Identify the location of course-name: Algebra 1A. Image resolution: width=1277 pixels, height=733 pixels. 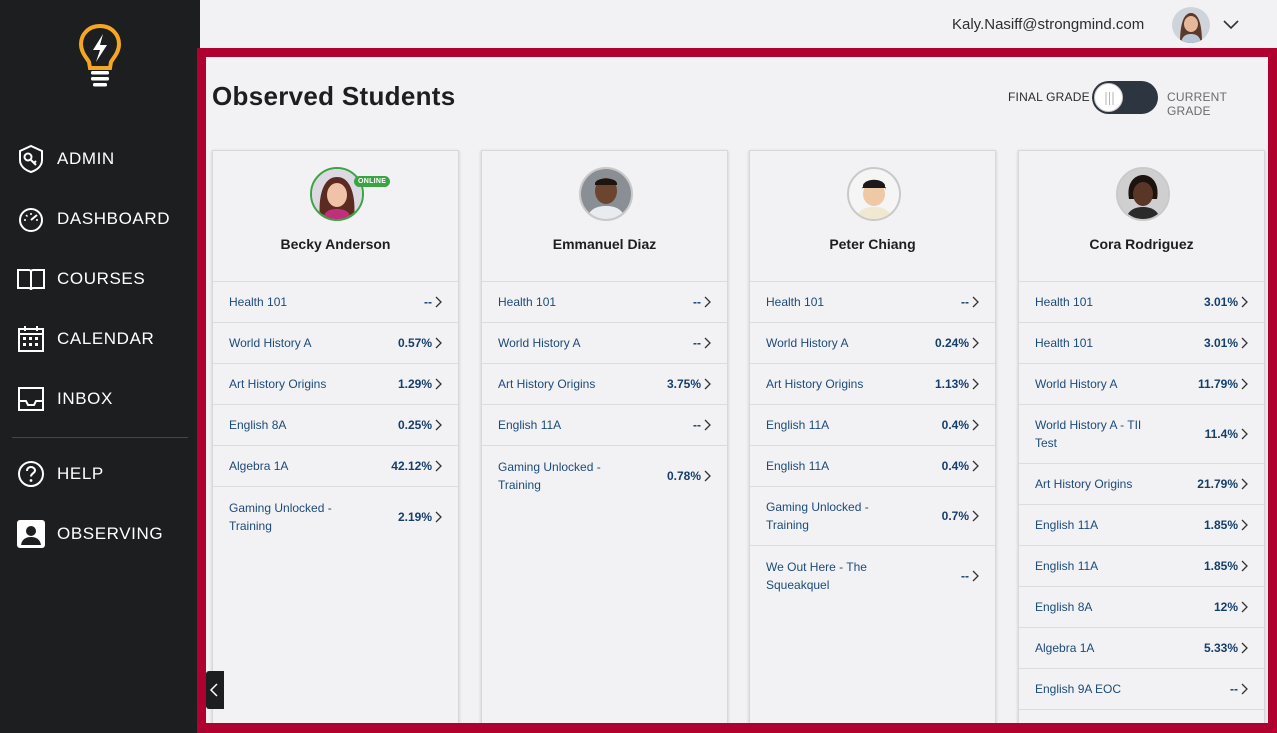
(259, 466).